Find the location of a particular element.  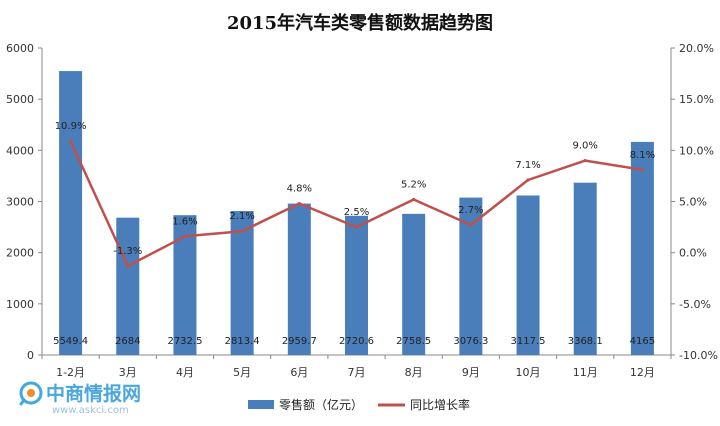

legend: 零售额（亿元） 同比增长率 is located at coordinates (359, 404).